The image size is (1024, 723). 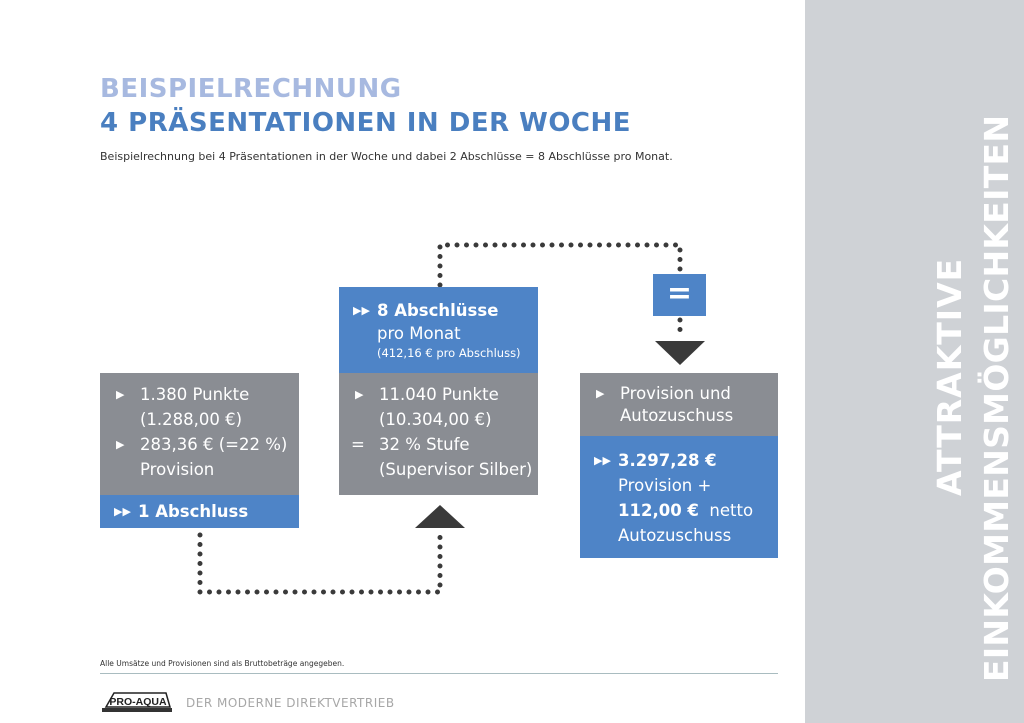 What do you see at coordinates (560, 265) in the screenshot?
I see `dotted-connector-top` at bounding box center [560, 265].